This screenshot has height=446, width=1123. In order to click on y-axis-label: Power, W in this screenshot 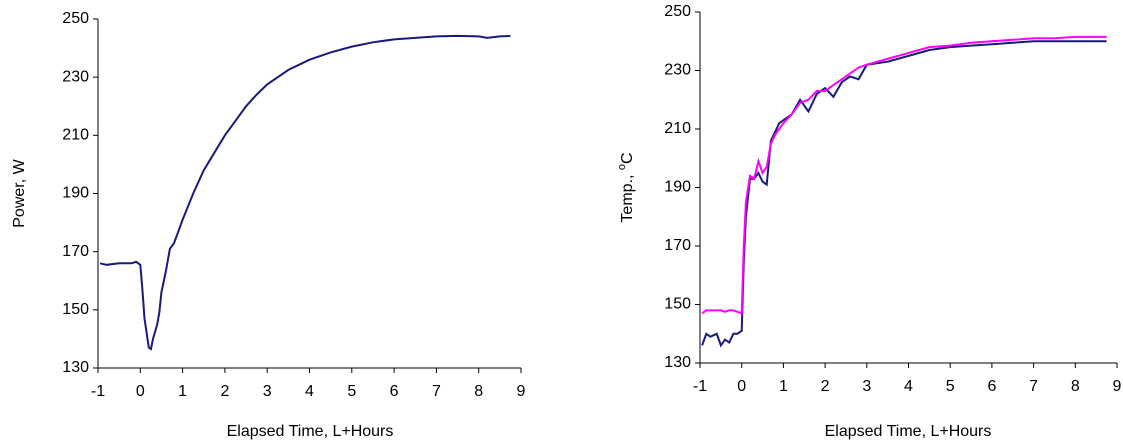, I will do `click(19, 192)`.